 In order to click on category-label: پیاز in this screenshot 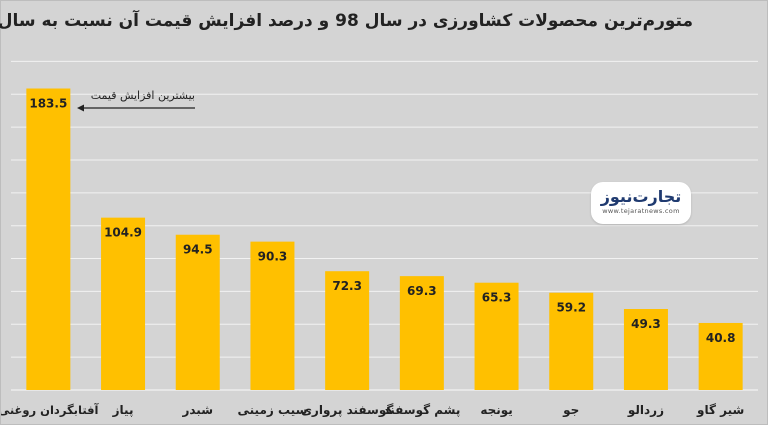, I will do `click(123, 410)`.